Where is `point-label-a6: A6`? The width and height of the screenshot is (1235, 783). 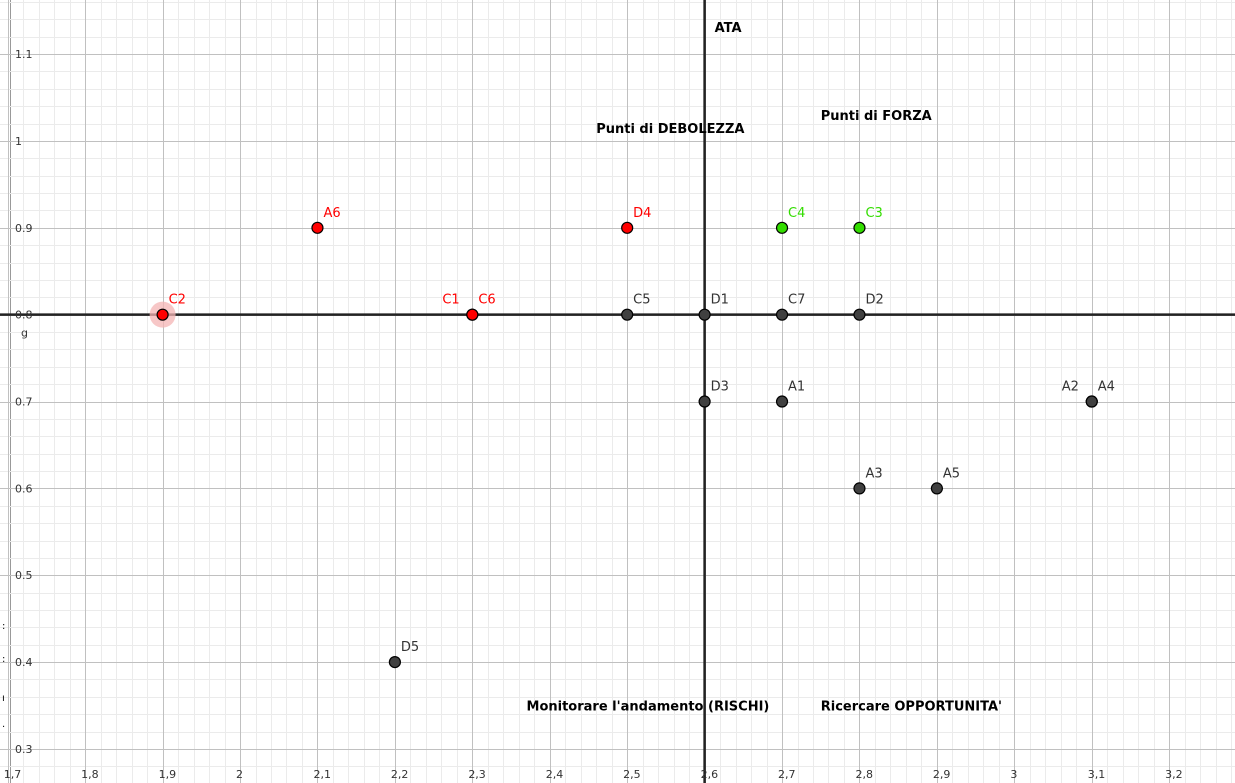
point-label-a6: A6 is located at coordinates (331, 213).